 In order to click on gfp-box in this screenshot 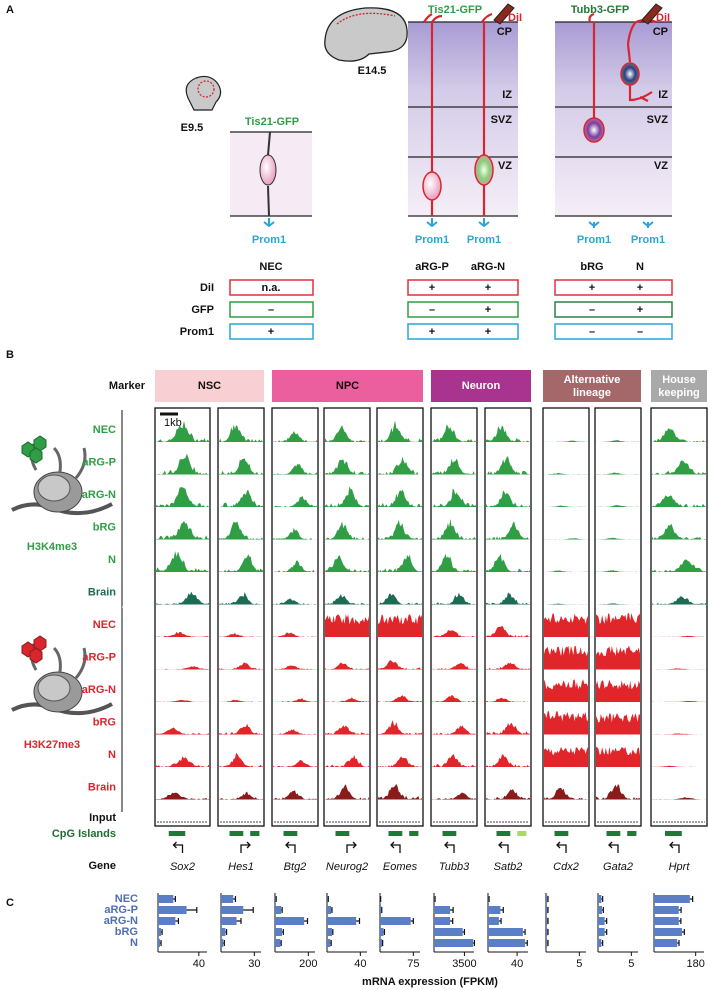, I will do `click(463, 309)`.